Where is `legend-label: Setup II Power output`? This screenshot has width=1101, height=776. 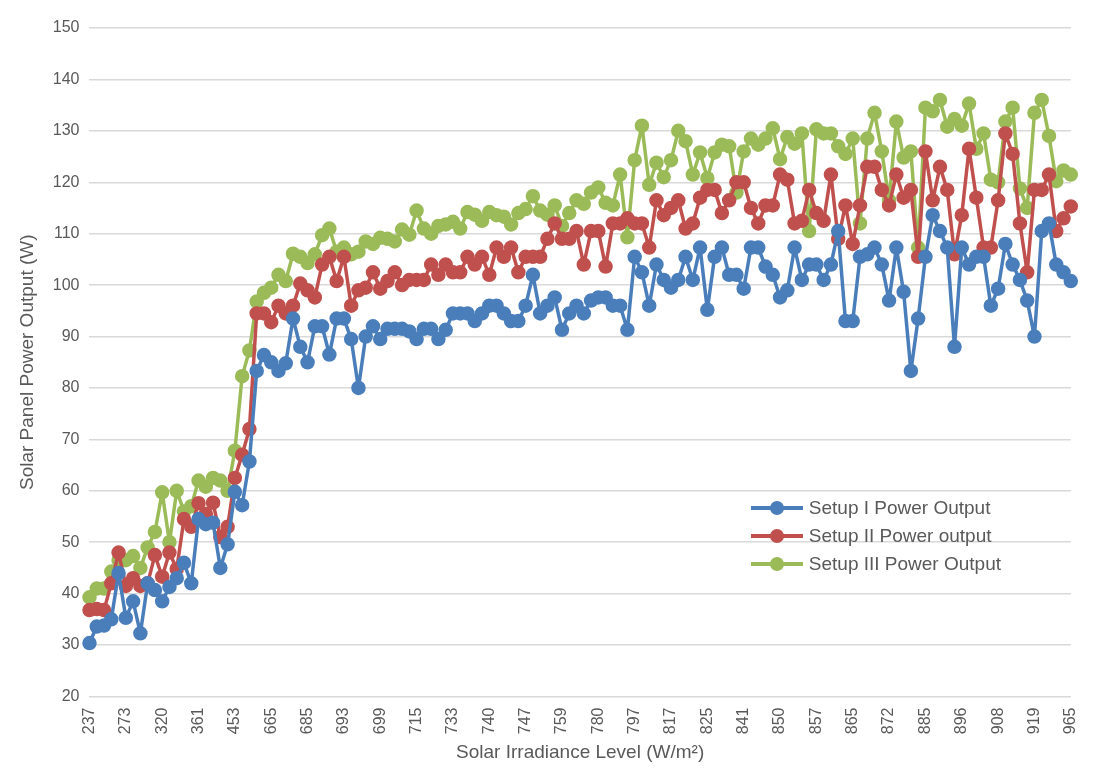
legend-label: Setup II Power output is located at coordinates (900, 535).